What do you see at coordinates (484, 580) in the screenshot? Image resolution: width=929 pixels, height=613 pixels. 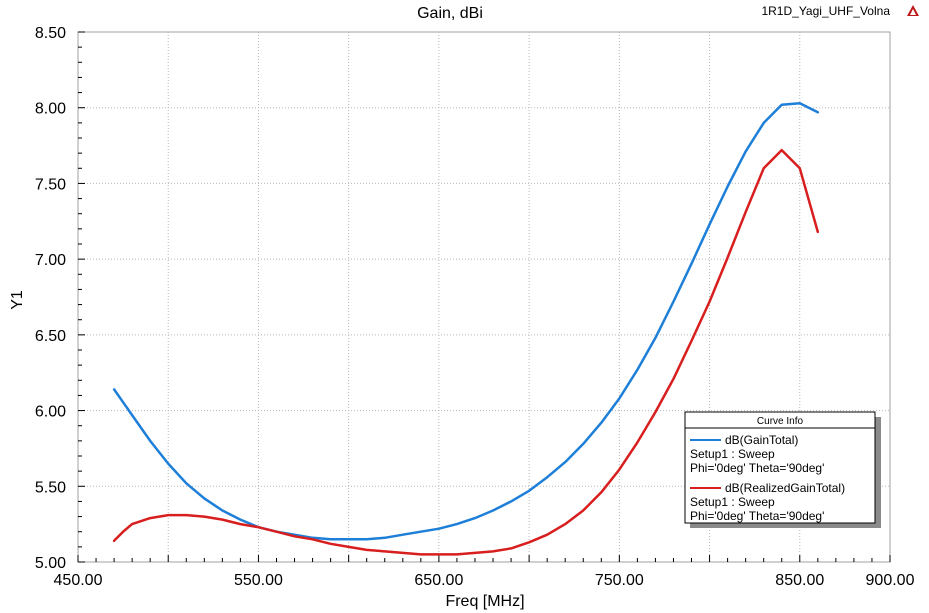 I see `x-axis-tick-labels: 450.00 550.00 650.00 750.00 850.00 900.00` at bounding box center [484, 580].